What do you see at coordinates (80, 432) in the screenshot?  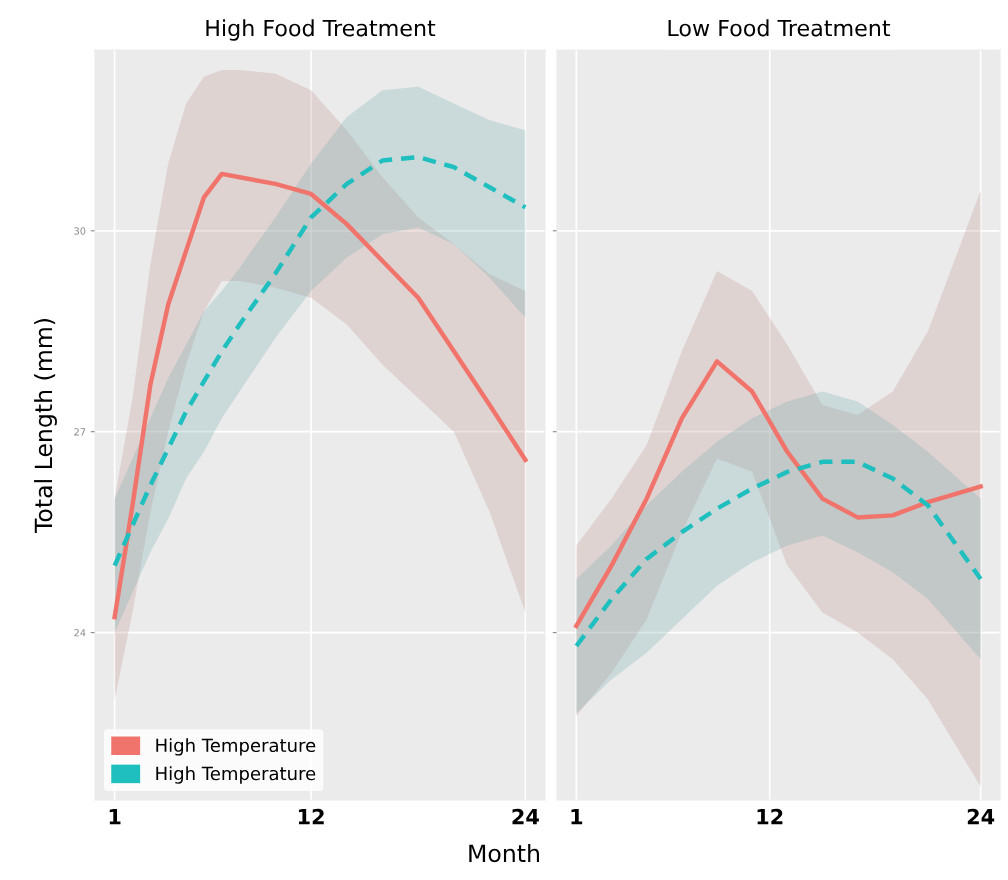 I see `y-tick-label: 27` at bounding box center [80, 432].